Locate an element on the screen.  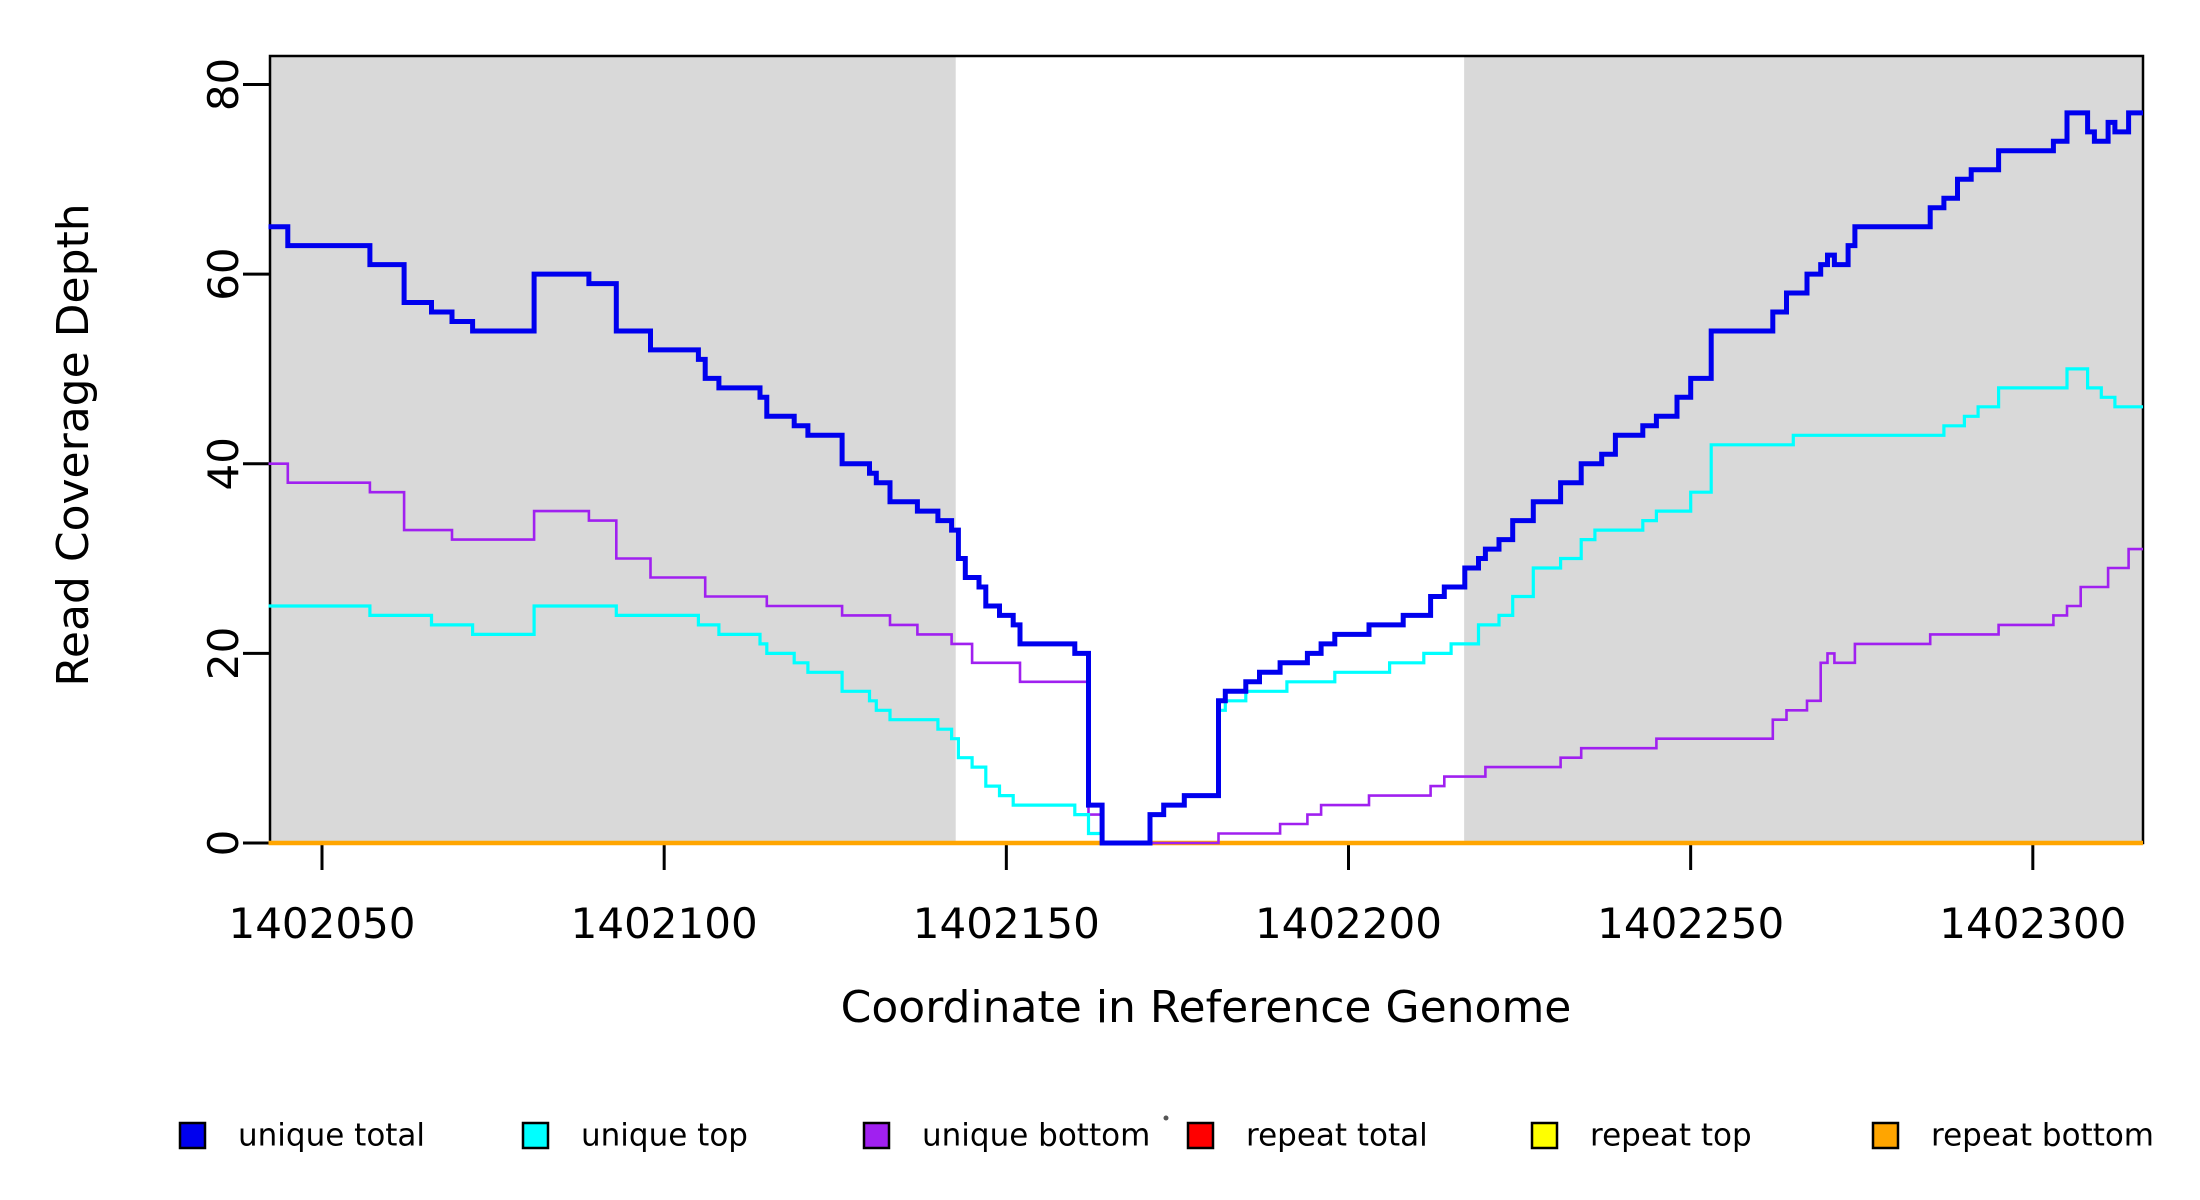
x-tick-label: 1402200 is located at coordinates (1348, 923).